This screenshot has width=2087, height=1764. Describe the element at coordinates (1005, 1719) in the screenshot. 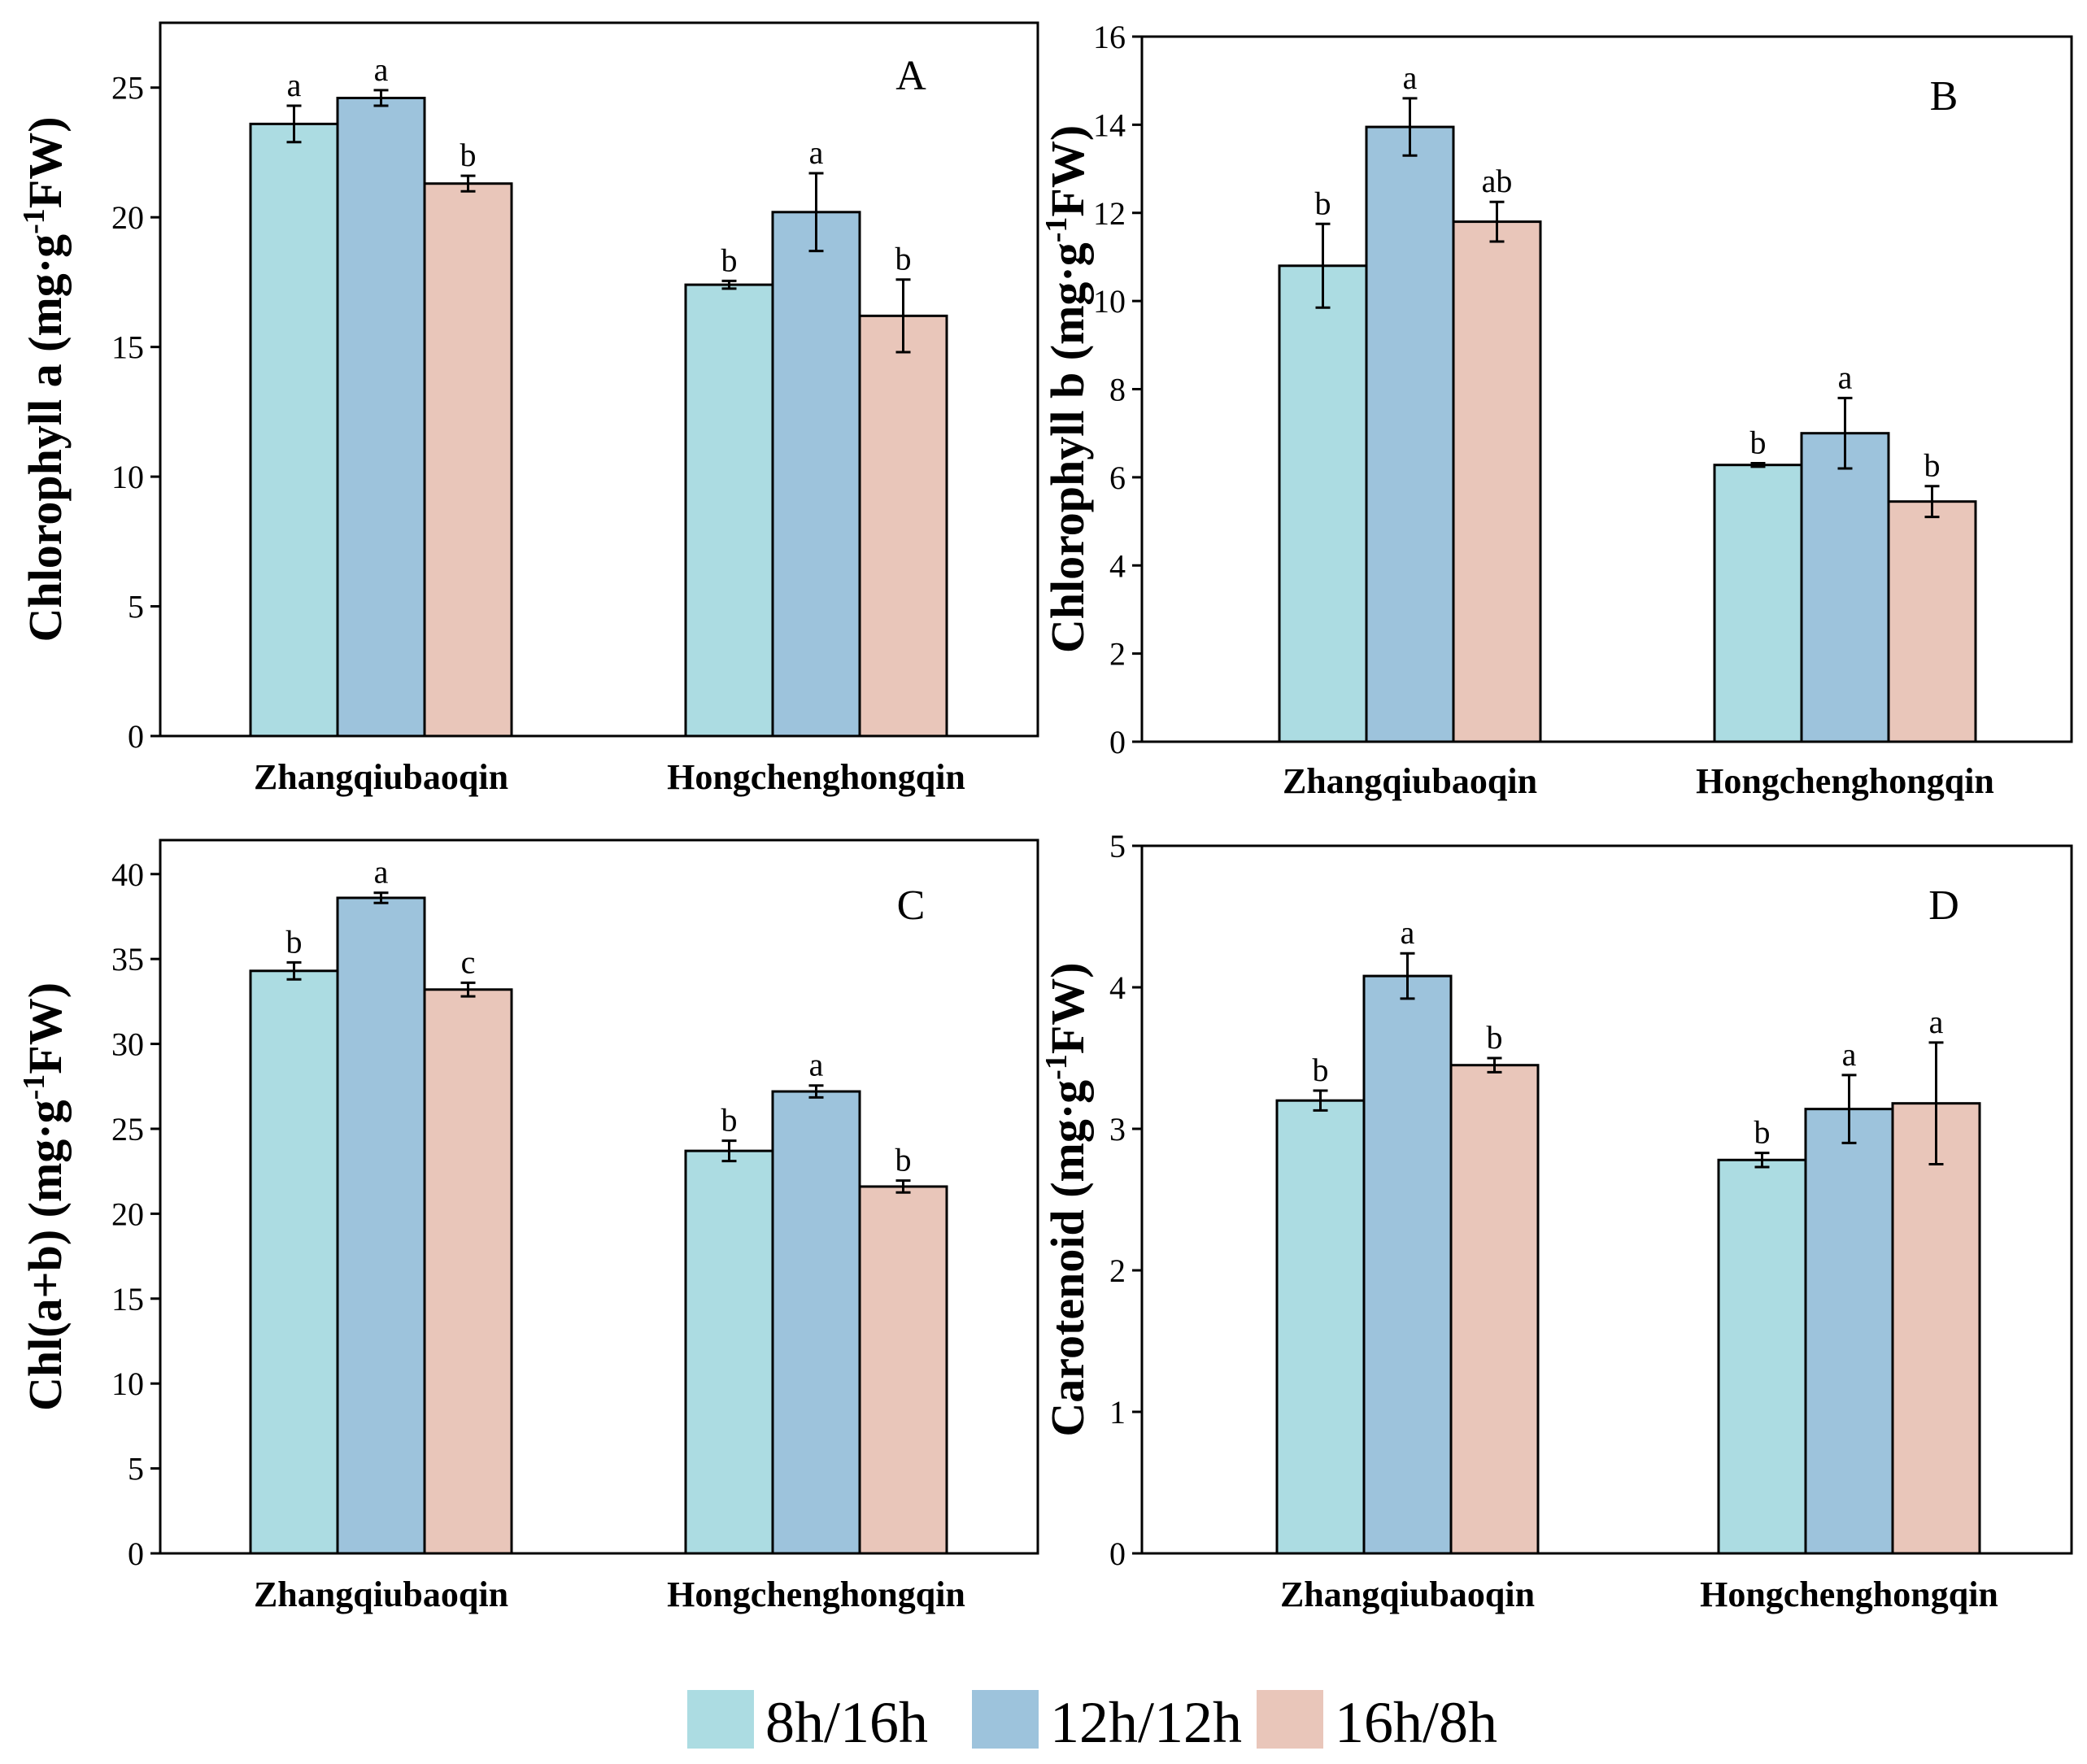

I see `legend-swatch-s12h` at that location.